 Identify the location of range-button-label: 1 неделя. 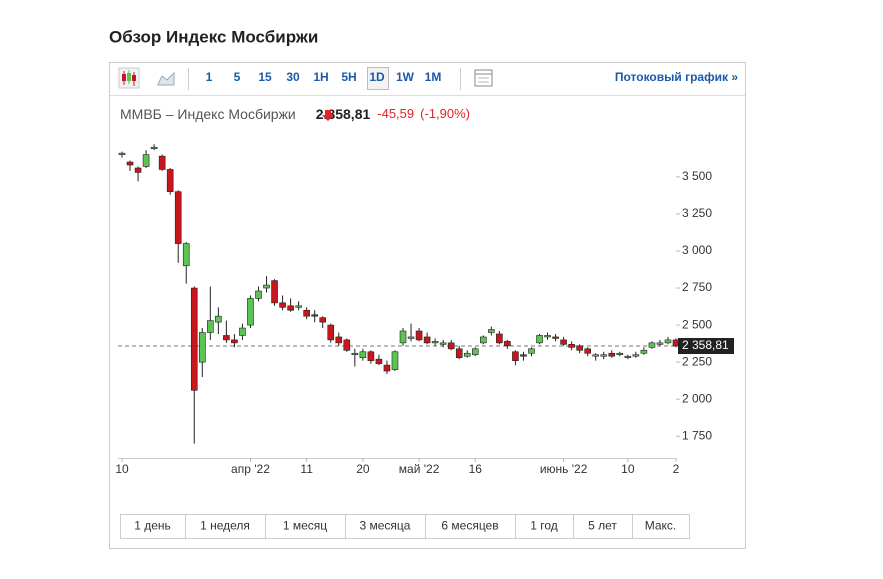
(225, 526).